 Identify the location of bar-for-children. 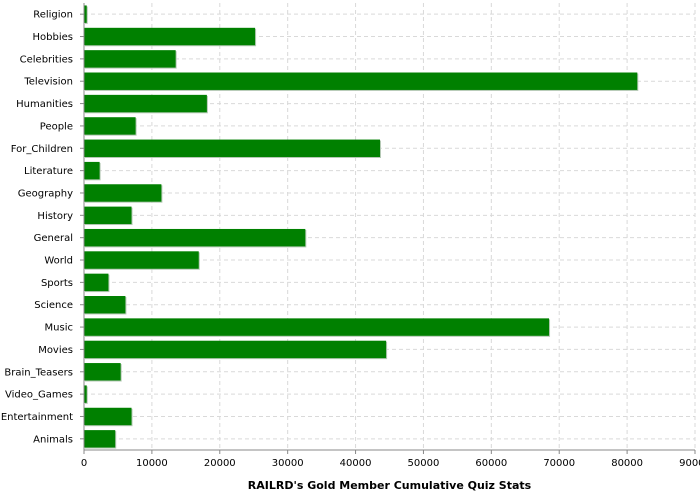
(232, 148).